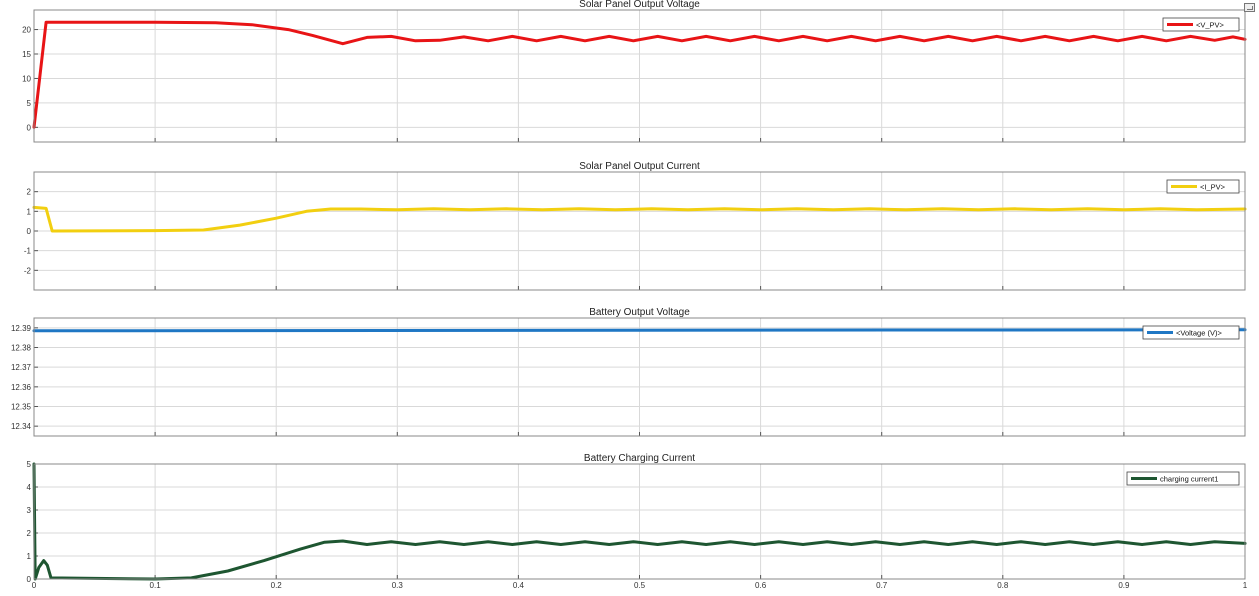 The height and width of the screenshot is (596, 1259). Describe the element at coordinates (1249, 7) in the screenshot. I see `expand-icon` at that location.